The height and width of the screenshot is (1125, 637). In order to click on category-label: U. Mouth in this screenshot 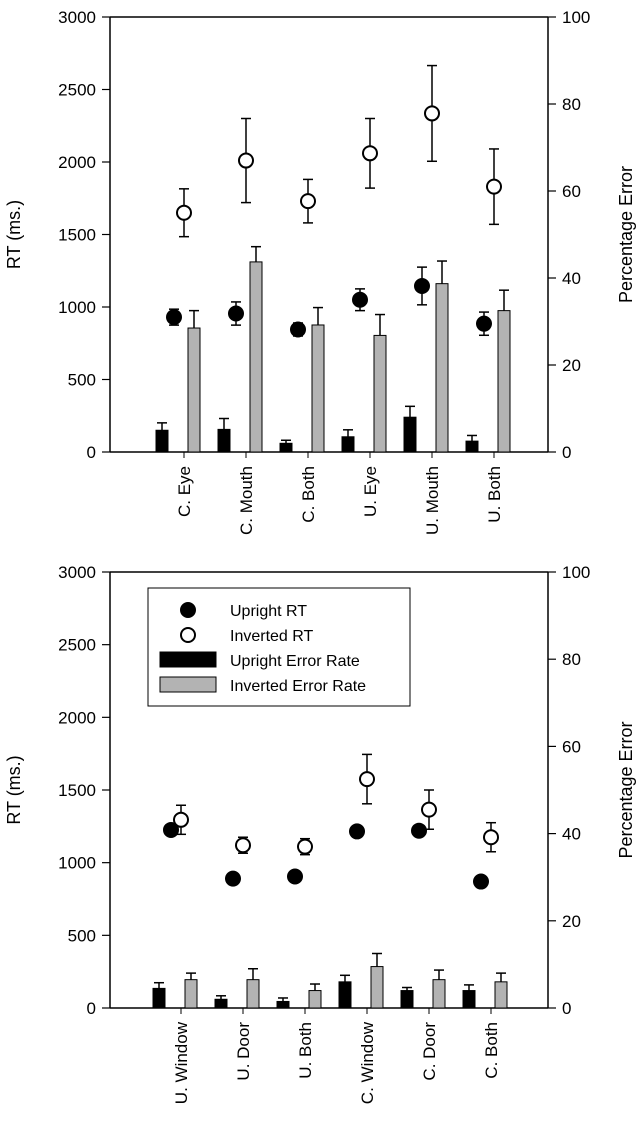, I will do `click(432, 500)`.